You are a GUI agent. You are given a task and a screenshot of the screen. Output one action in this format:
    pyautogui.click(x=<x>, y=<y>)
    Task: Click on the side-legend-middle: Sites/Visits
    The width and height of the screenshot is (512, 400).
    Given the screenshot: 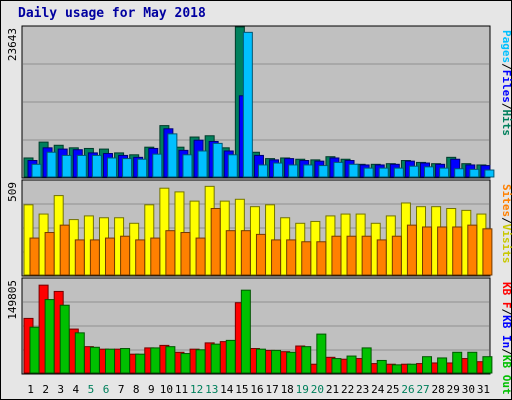 What is the action you would take?
    pyautogui.click(x=506, y=224)
    